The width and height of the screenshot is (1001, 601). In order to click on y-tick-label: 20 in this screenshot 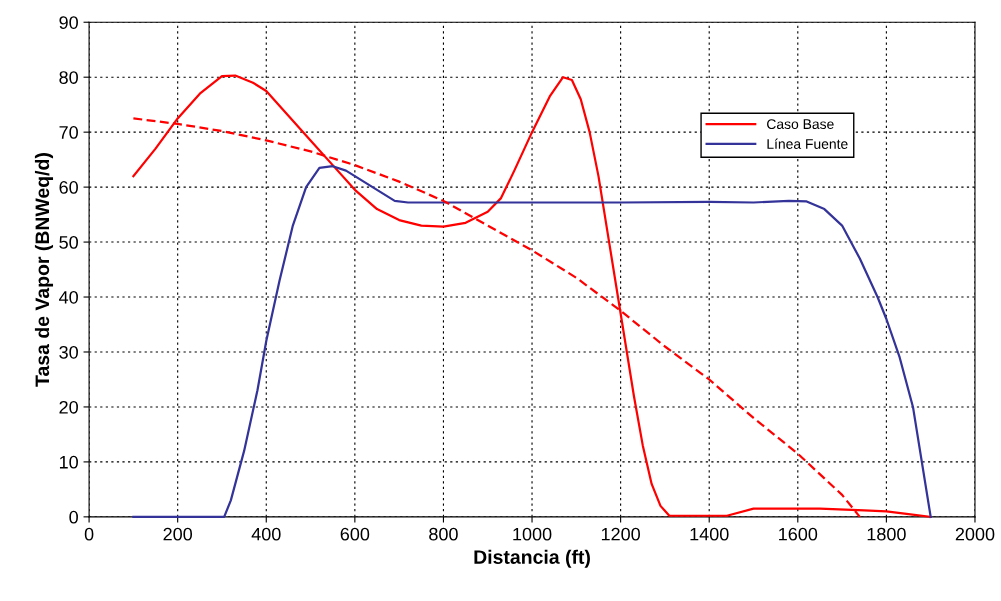, I will do `click(68, 407)`.